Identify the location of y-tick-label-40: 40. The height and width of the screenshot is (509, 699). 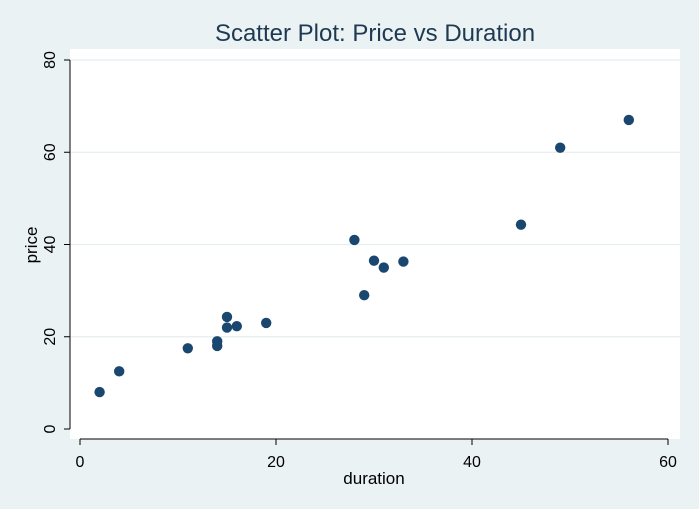
(50, 245).